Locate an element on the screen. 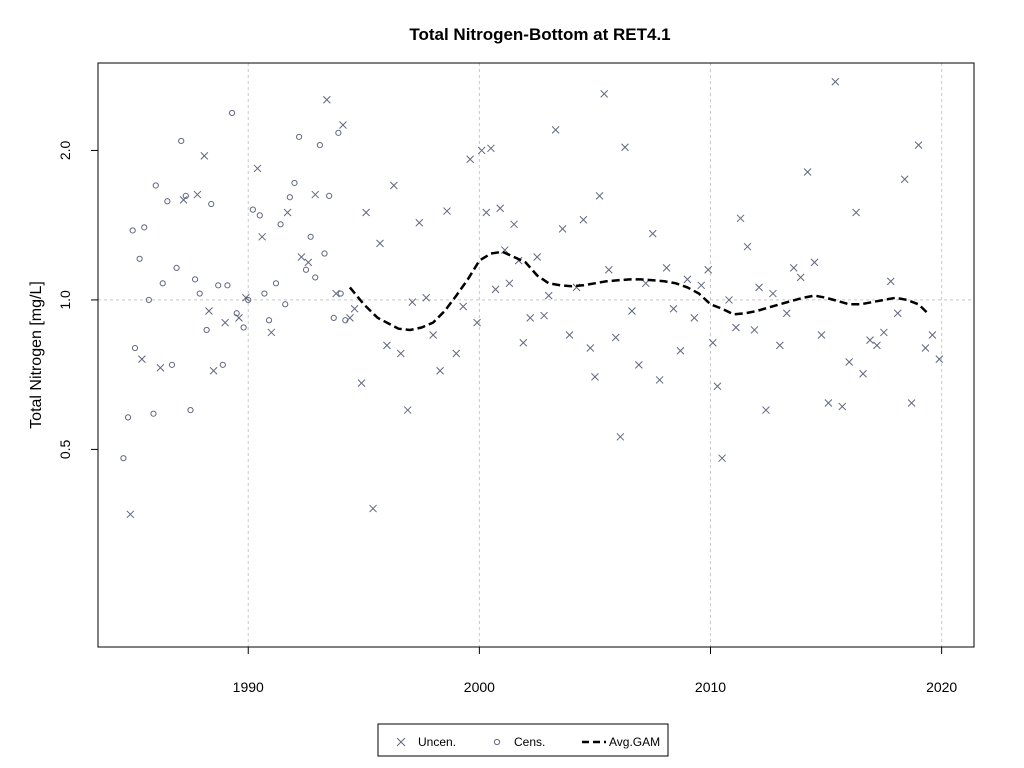  gam-line is located at coordinates (638, 291).